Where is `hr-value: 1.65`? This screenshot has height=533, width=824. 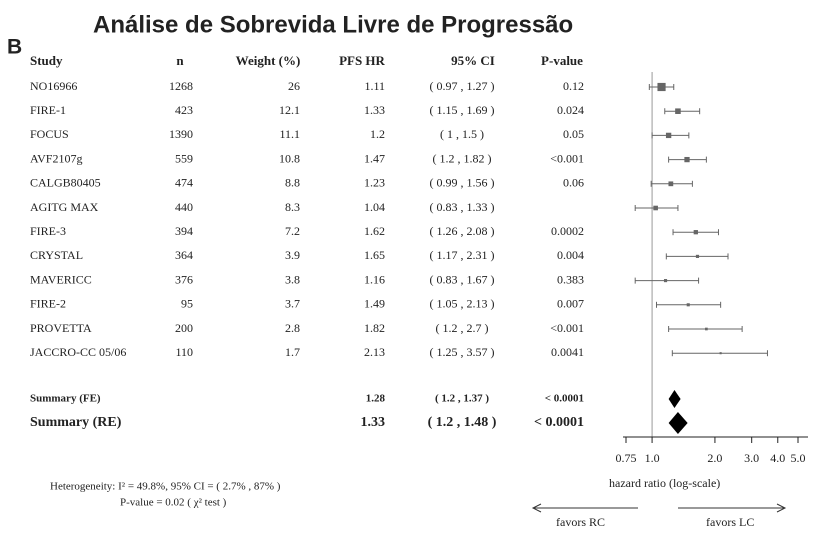
hr-value: 1.65 is located at coordinates (374, 255).